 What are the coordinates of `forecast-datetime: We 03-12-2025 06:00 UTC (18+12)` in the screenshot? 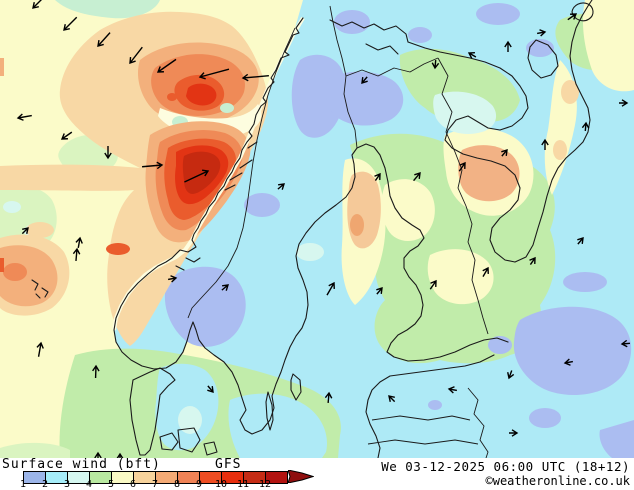 It's located at (505, 466).